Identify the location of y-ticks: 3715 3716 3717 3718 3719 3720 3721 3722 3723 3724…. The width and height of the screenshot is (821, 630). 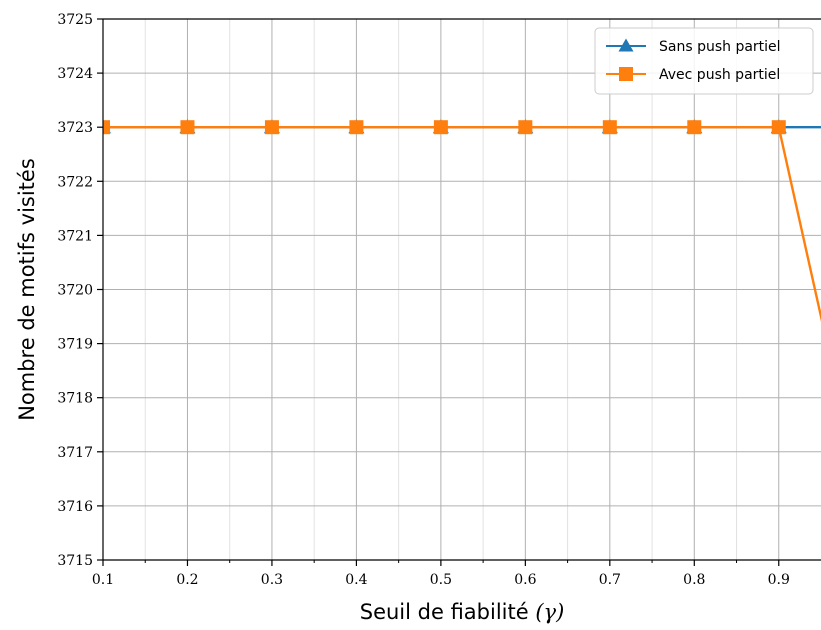
(80, 290).